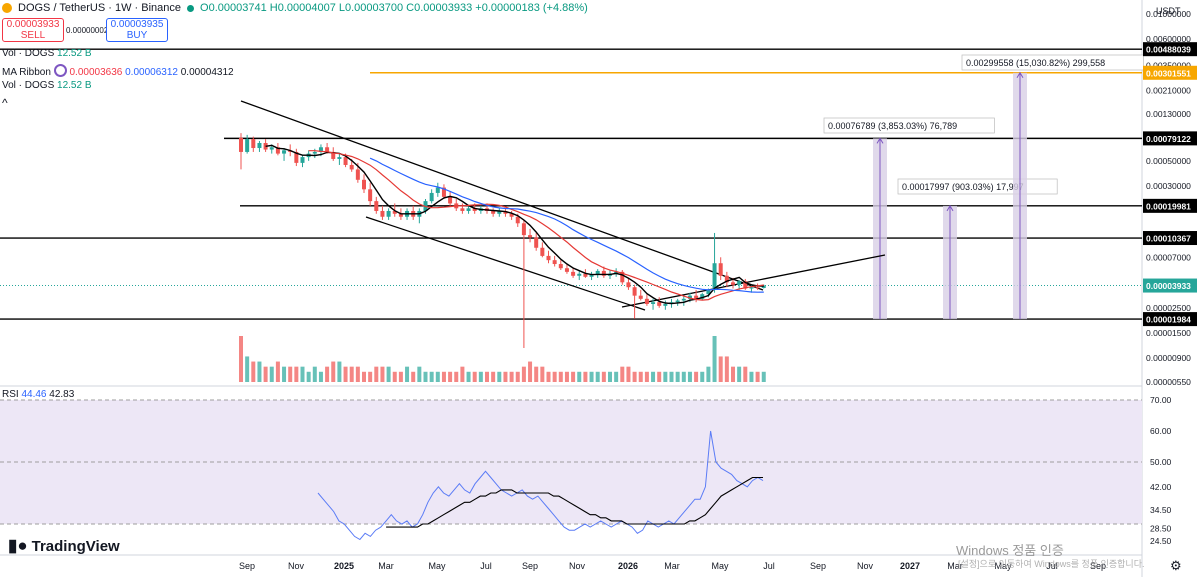 The height and width of the screenshot is (577, 1200). Describe the element at coordinates (60, 70) in the screenshot. I see `ma-settings-icon` at that location.